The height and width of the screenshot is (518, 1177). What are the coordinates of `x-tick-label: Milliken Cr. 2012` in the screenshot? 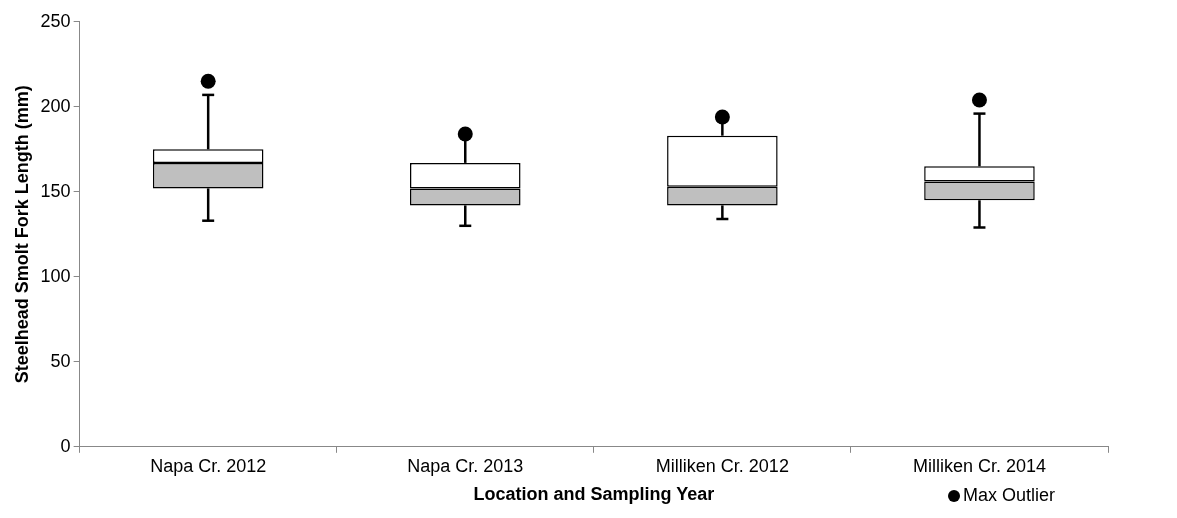 It's located at (722, 465).